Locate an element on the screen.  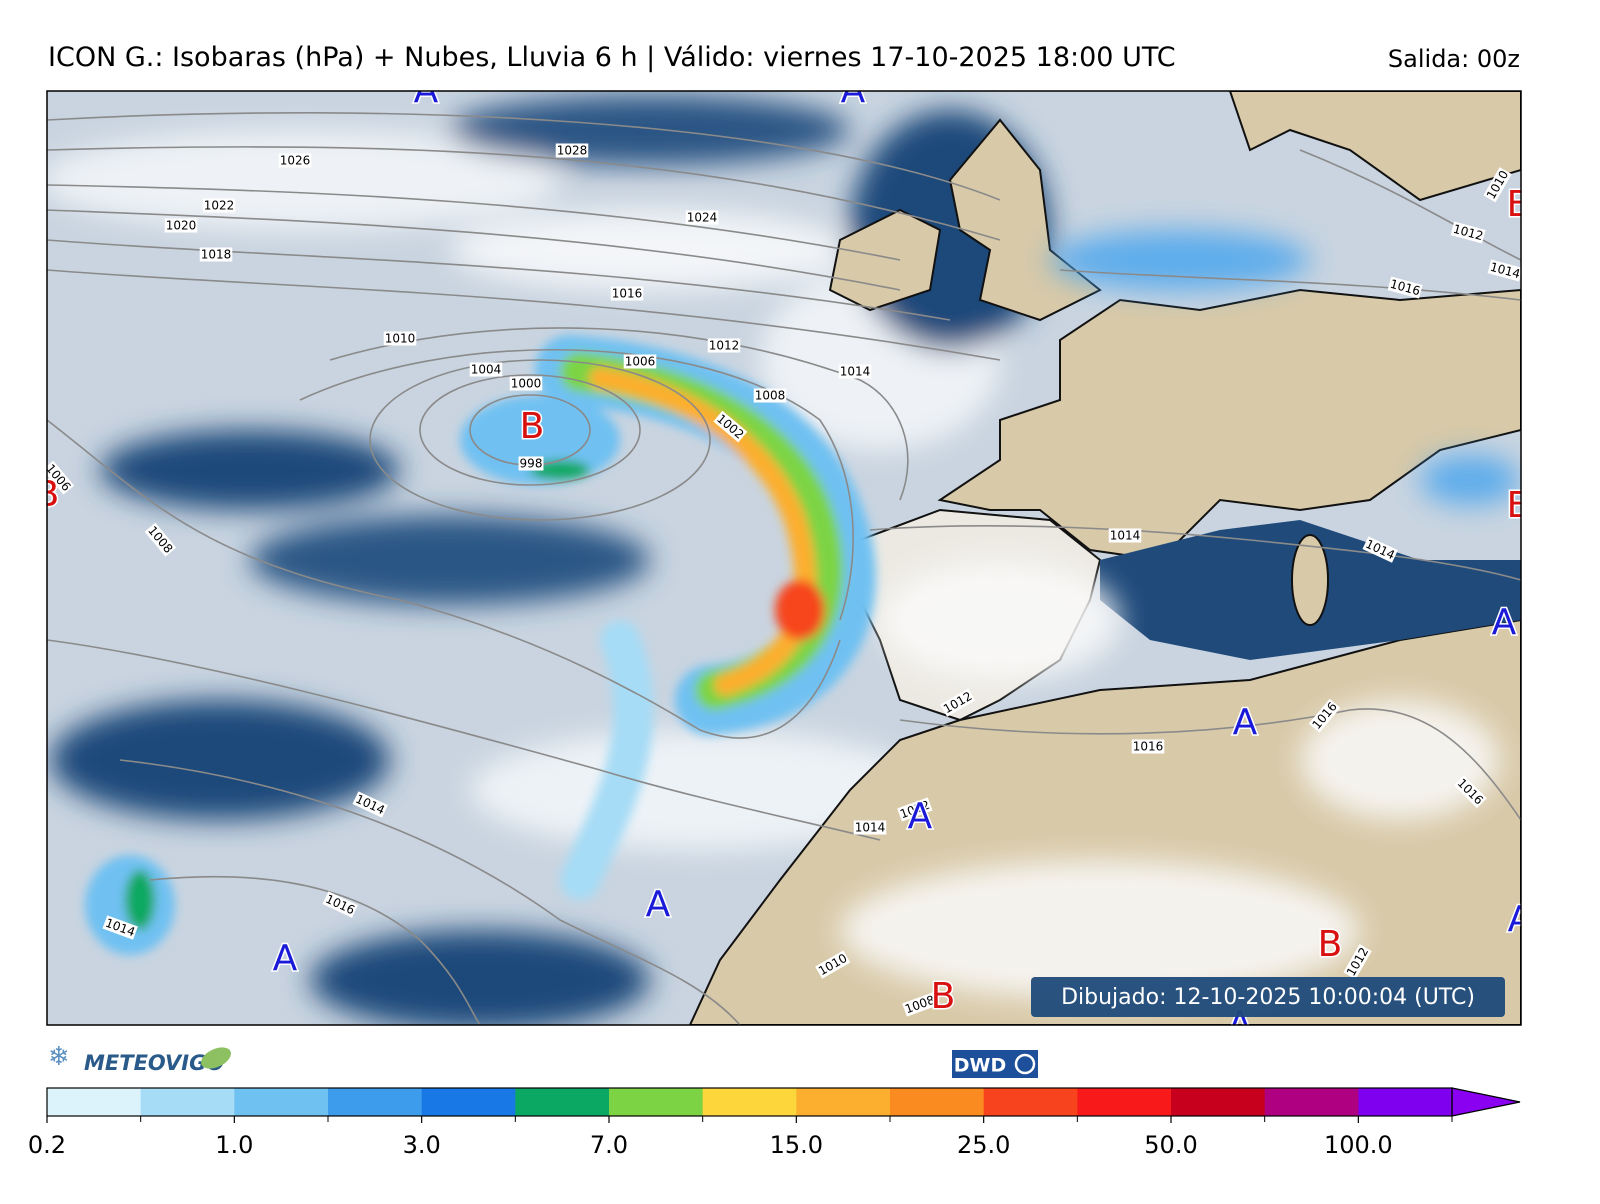
colorbar-extend is located at coordinates (1486, 1102).